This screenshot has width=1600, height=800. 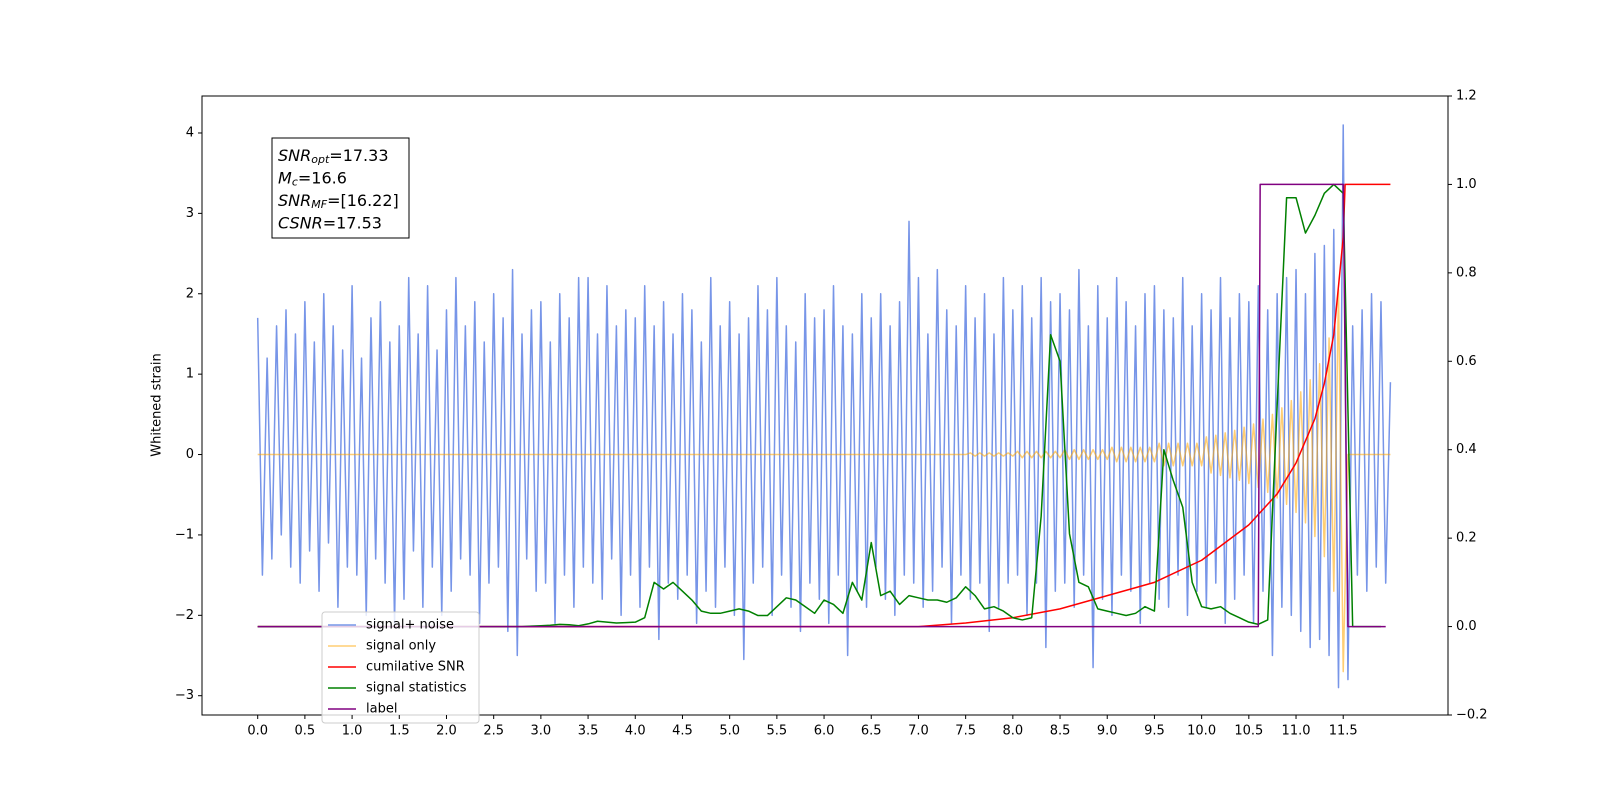 I want to click on annotation-value: =17.53, so click(x=352, y=222).